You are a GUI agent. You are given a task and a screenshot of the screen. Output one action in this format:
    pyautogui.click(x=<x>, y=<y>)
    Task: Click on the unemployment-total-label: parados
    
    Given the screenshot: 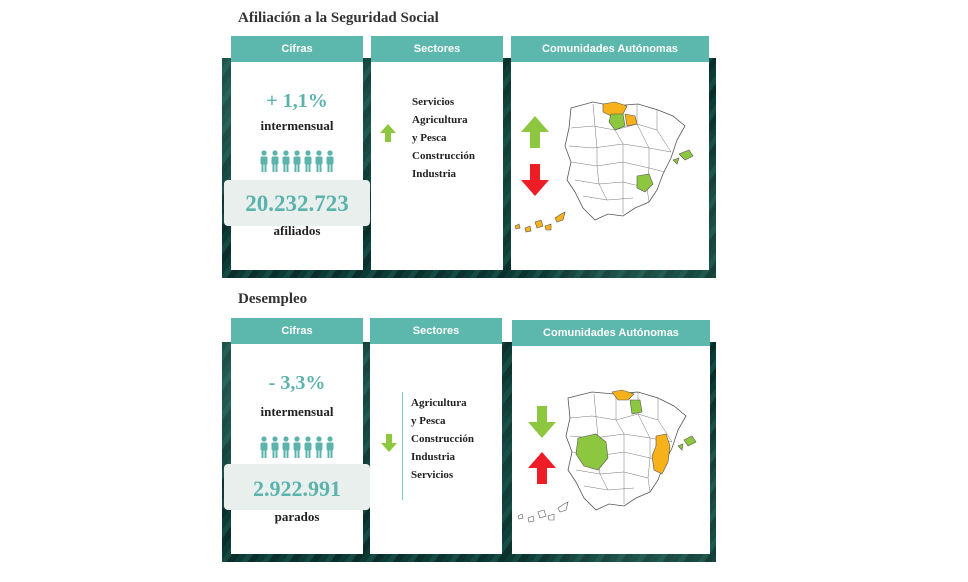 What is the action you would take?
    pyautogui.click(x=297, y=516)
    